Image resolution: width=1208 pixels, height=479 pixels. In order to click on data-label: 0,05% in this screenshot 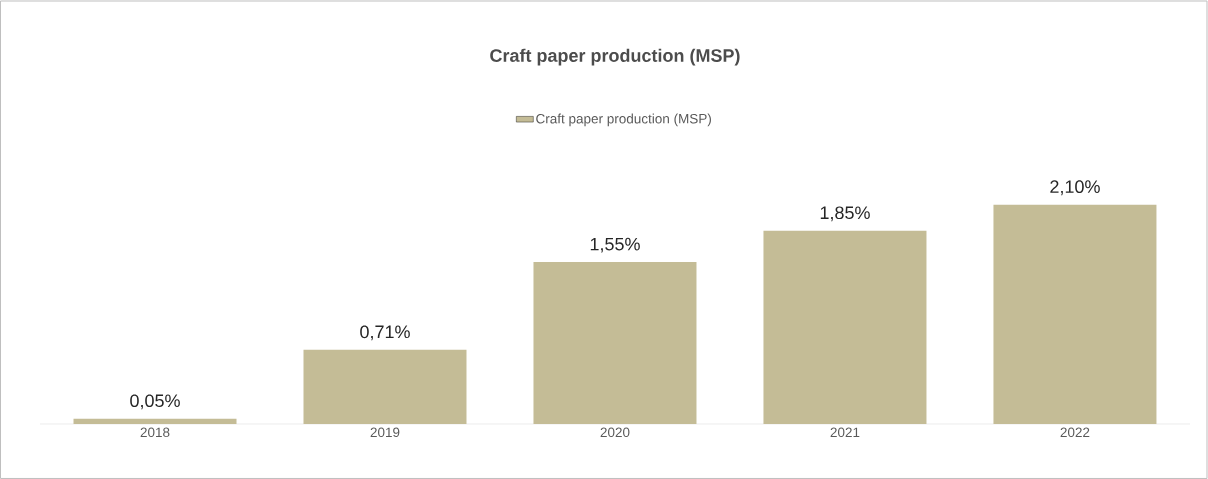, I will do `click(155, 402)`.